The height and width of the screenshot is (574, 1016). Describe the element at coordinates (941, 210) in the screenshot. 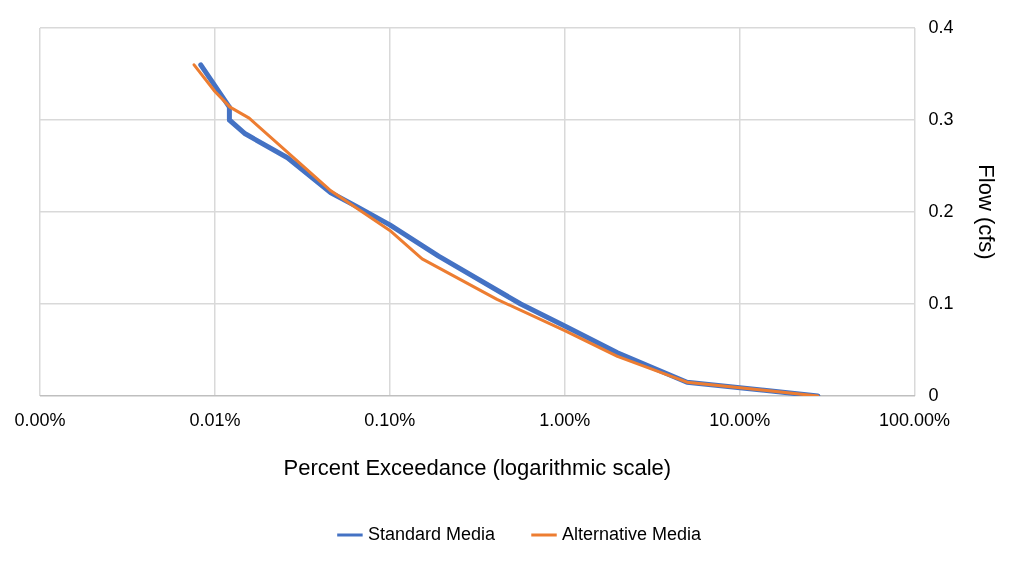

I see `y-tick-label: 0.2` at that location.